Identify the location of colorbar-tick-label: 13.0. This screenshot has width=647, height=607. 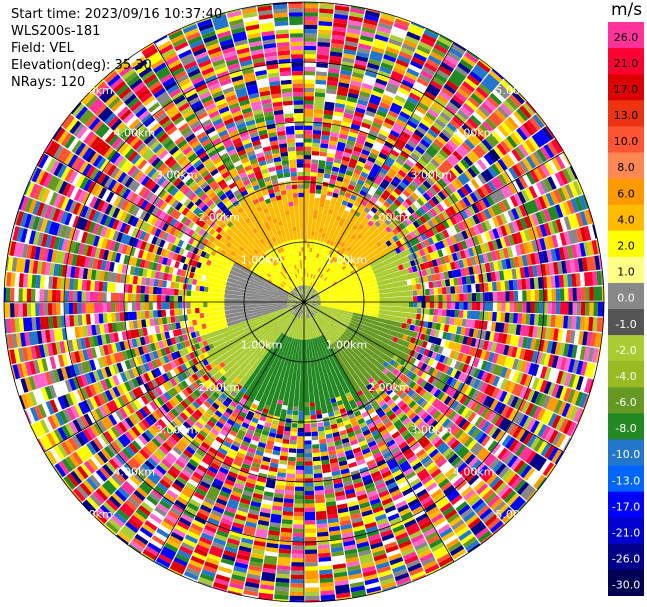
(626, 115).